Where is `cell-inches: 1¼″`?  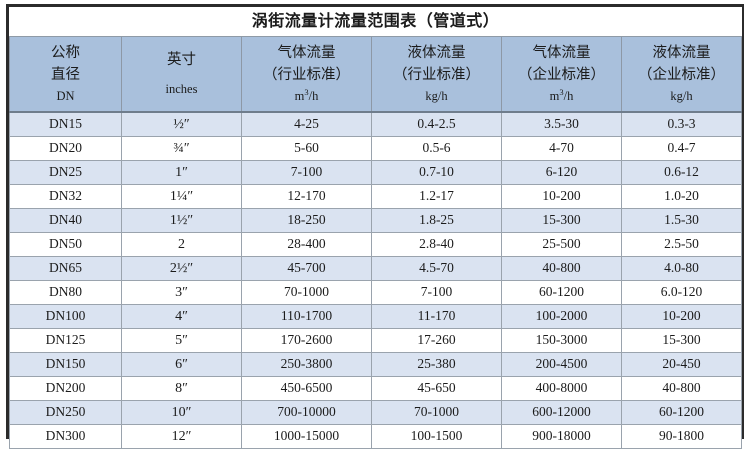 cell-inches: 1¼″ is located at coordinates (181, 196).